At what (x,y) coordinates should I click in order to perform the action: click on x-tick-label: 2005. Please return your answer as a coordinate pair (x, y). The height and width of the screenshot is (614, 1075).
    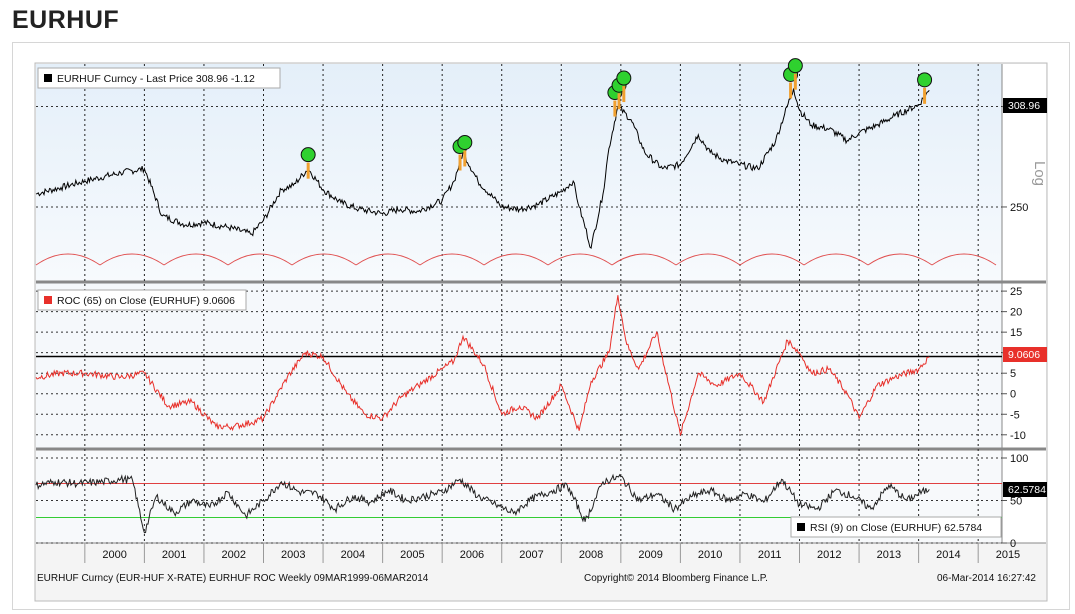
    Looking at the image, I should click on (412, 555).